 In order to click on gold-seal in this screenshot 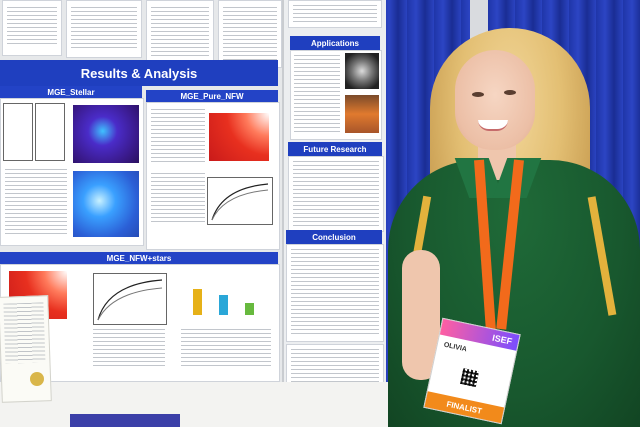, I will do `click(37, 379)`.